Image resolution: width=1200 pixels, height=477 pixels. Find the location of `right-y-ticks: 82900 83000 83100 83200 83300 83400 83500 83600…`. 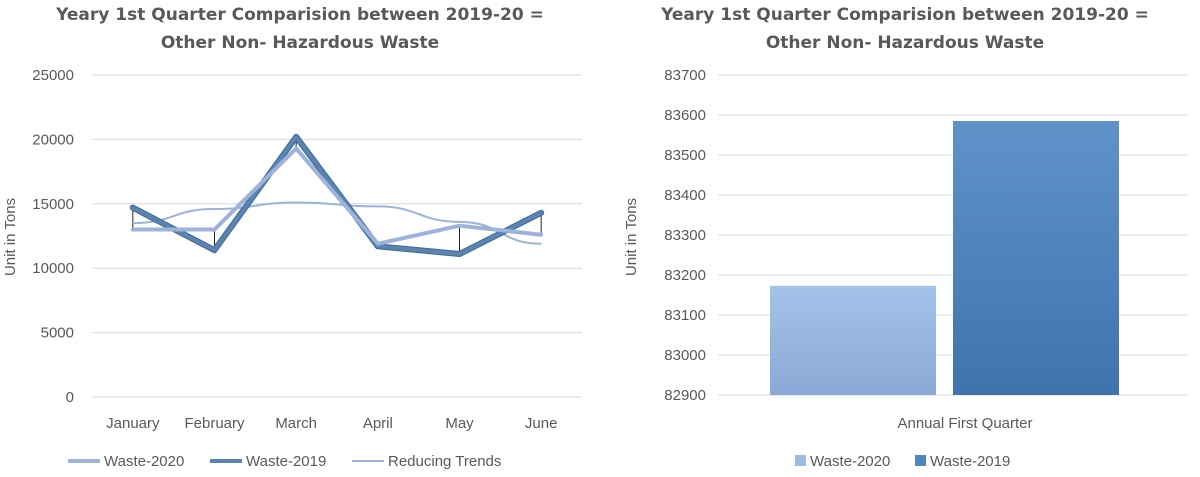

right-y-ticks: 82900 83000 83100 83200 83300 83400 83500 83600… is located at coordinates (685, 235).